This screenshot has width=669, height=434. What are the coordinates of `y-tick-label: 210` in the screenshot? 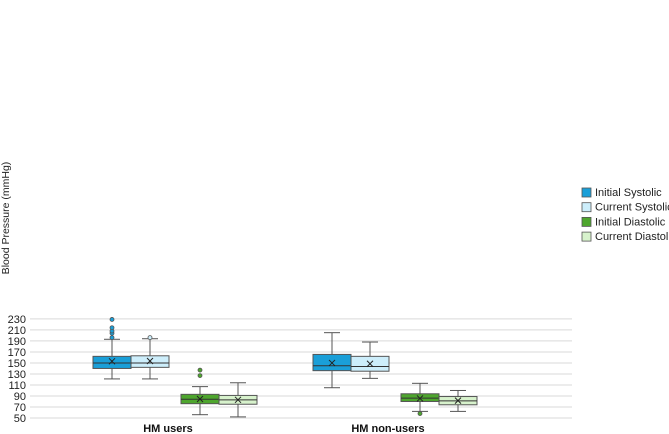 It's located at (17, 331).